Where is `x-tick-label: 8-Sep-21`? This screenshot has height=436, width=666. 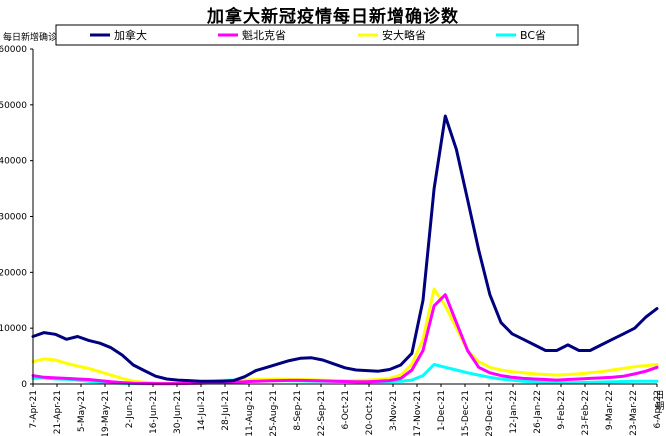 x-tick-label: 8-Sep-21 is located at coordinates (298, 410).